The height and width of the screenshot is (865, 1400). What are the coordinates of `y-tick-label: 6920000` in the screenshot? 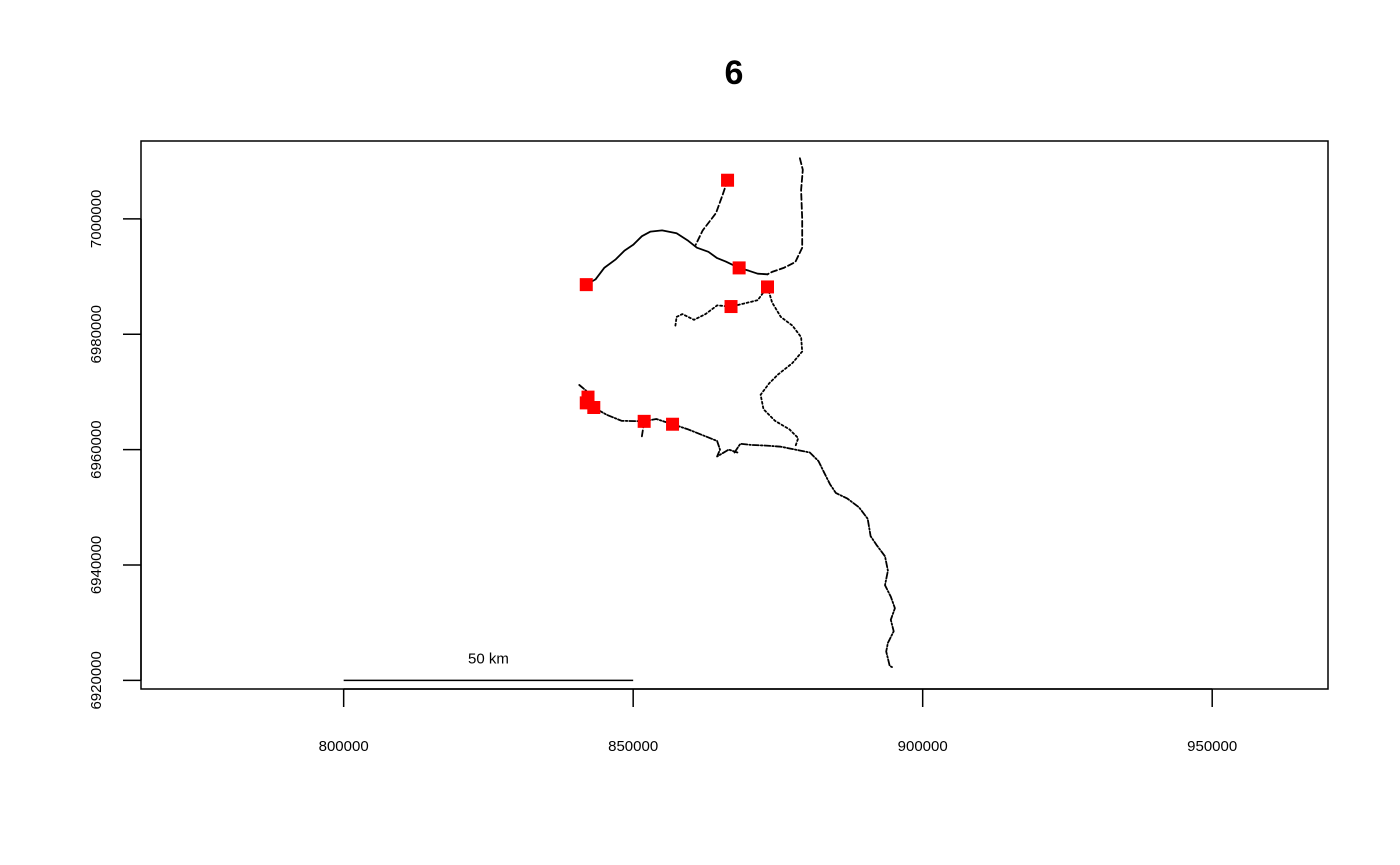 It's located at (96, 680).